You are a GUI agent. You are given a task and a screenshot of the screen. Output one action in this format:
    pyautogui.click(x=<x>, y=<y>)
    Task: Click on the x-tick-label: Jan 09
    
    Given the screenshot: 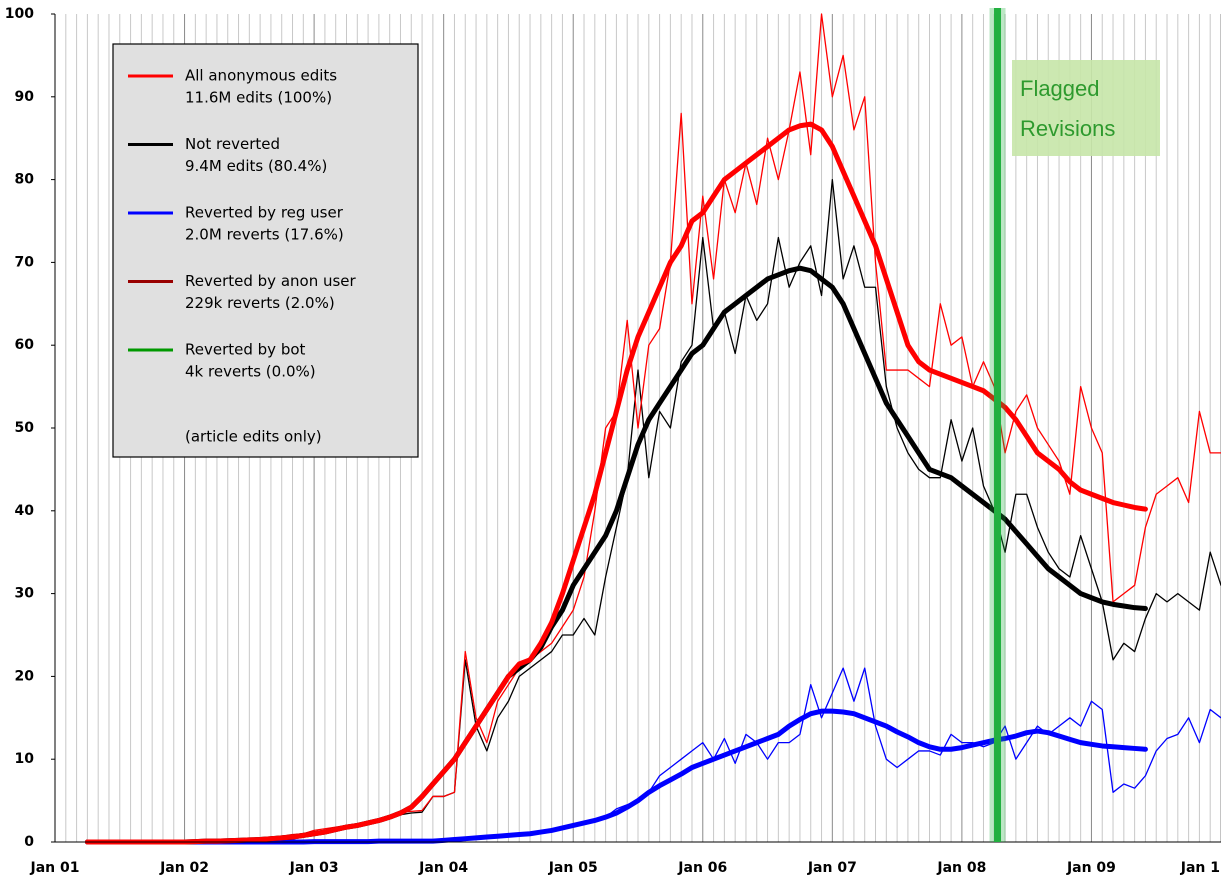 What is the action you would take?
    pyautogui.click(x=1091, y=868)
    